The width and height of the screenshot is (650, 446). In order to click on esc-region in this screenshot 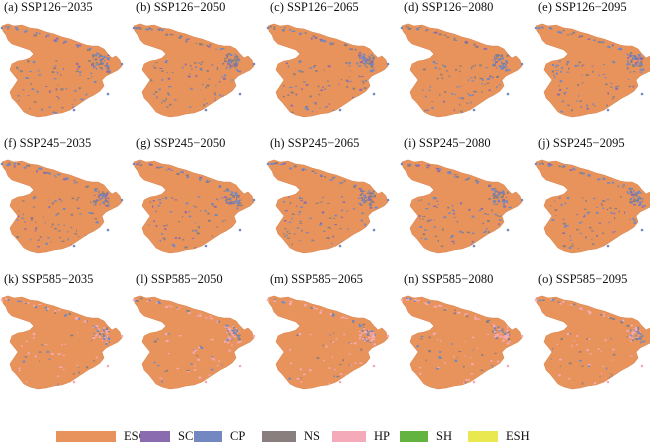, I will do `click(328, 206)`.